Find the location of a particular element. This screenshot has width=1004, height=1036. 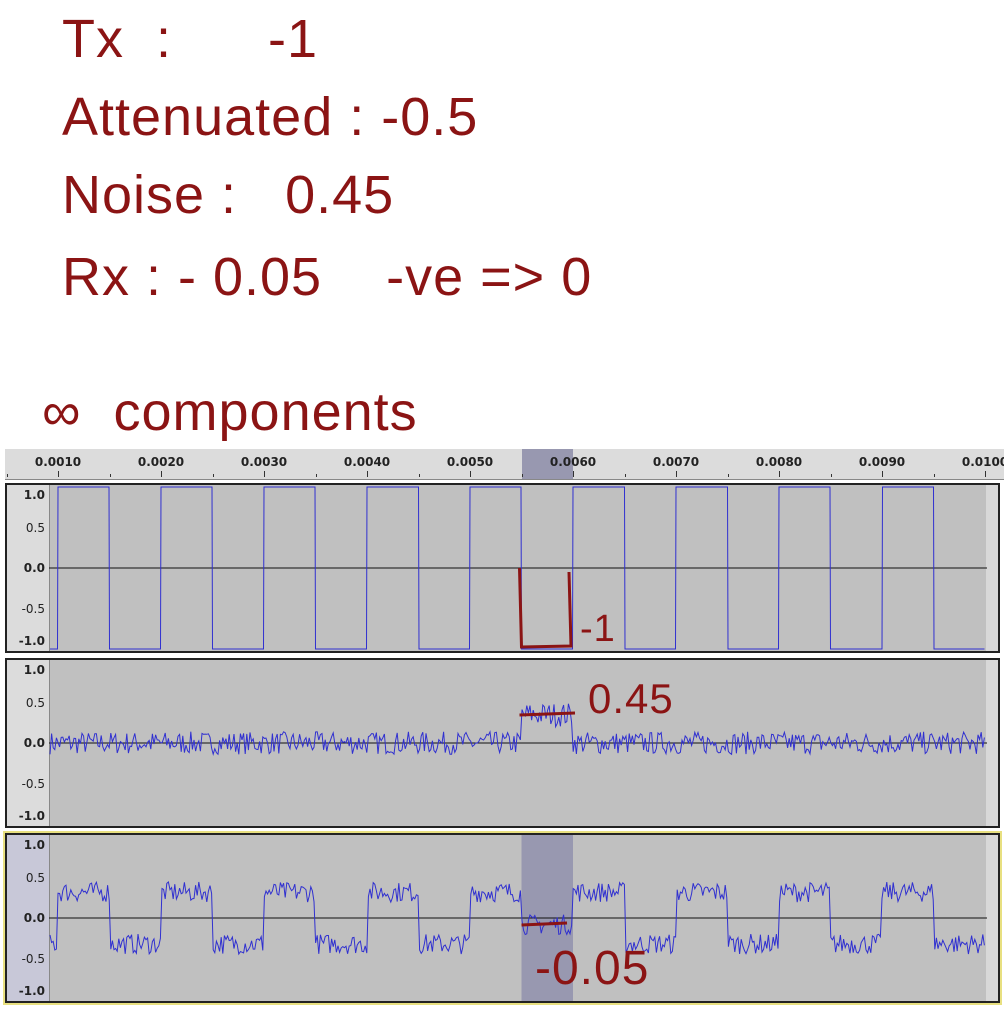

tick-label: 0.0060 is located at coordinates (573, 462).